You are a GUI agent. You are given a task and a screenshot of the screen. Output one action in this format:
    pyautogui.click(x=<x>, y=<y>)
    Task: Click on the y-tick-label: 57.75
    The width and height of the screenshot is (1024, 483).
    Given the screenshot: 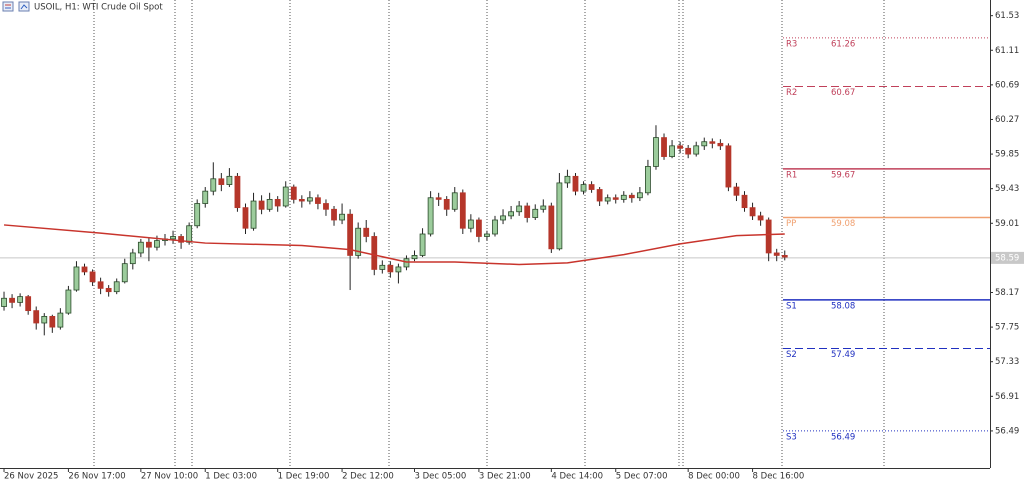 What is the action you would take?
    pyautogui.click(x=1007, y=328)
    